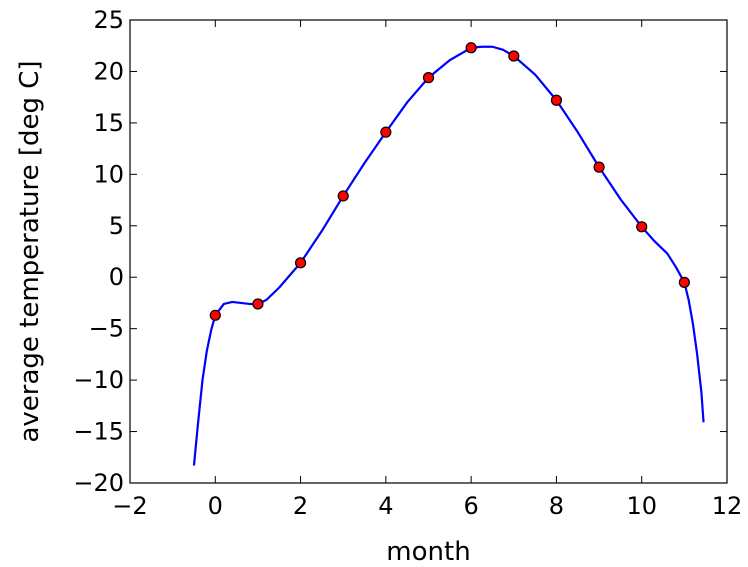 This screenshot has width=748, height=567. What do you see at coordinates (427, 506) in the screenshot?
I see `x-tick-labels: −2 0 2 4 6 8 10 12` at bounding box center [427, 506].